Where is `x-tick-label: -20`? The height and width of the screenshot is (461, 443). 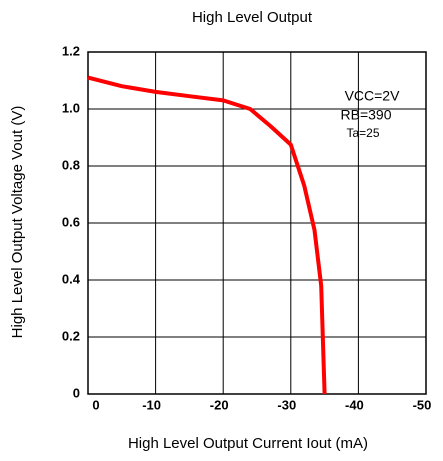
x-tick-label: -20 is located at coordinates (219, 404).